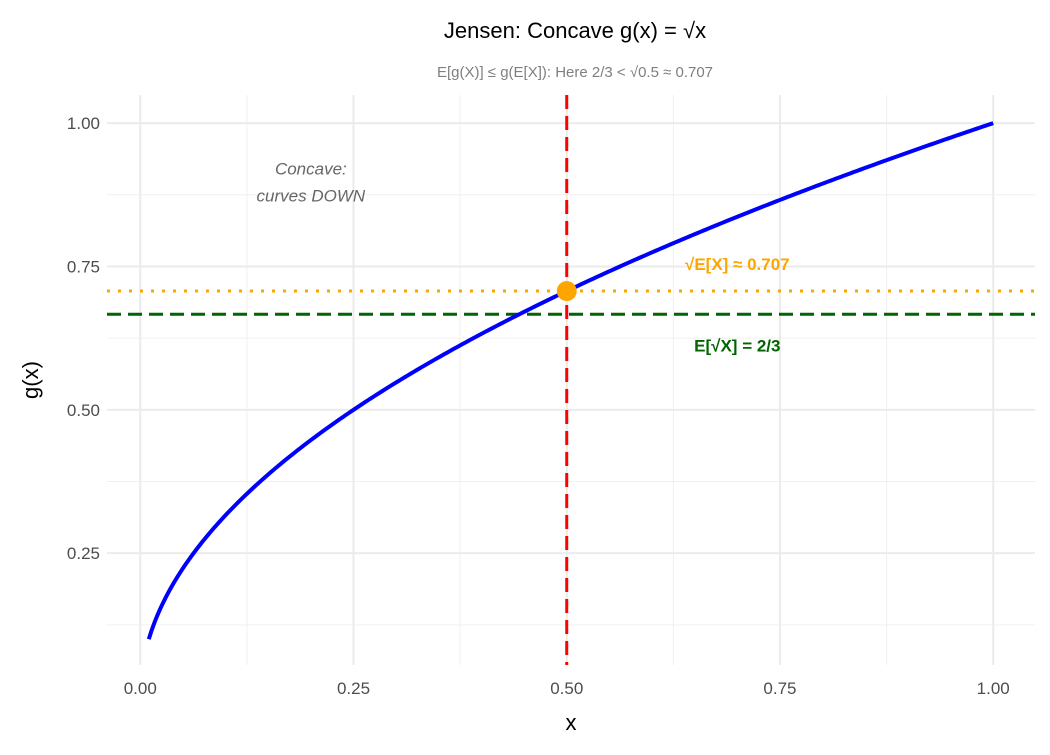  What do you see at coordinates (83, 553) in the screenshot?
I see `y-tick-label: 0.25` at bounding box center [83, 553].